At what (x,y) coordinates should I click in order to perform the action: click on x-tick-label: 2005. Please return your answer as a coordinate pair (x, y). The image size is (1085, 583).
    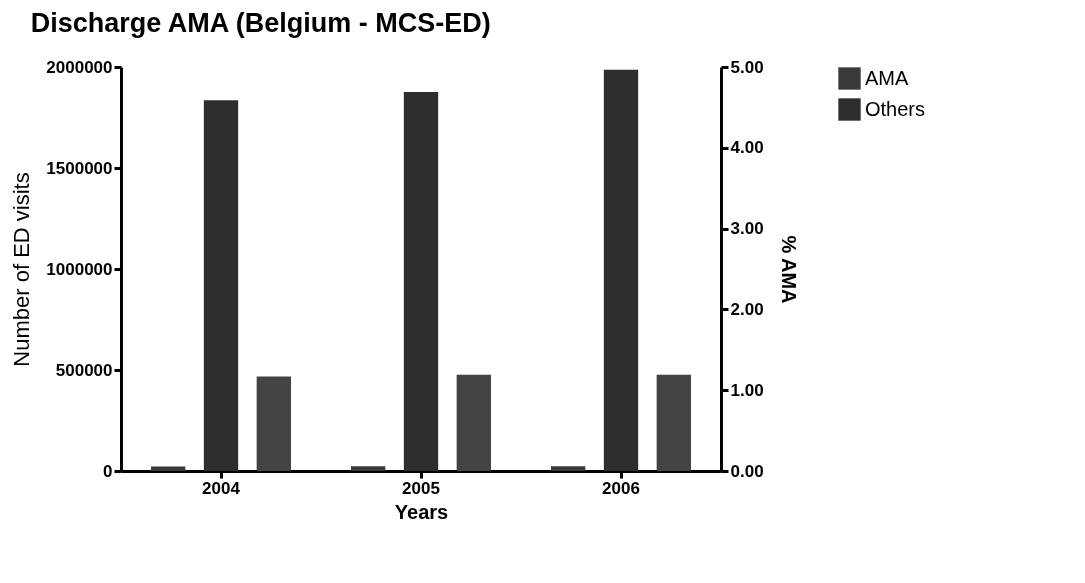
    Looking at the image, I should click on (421, 488).